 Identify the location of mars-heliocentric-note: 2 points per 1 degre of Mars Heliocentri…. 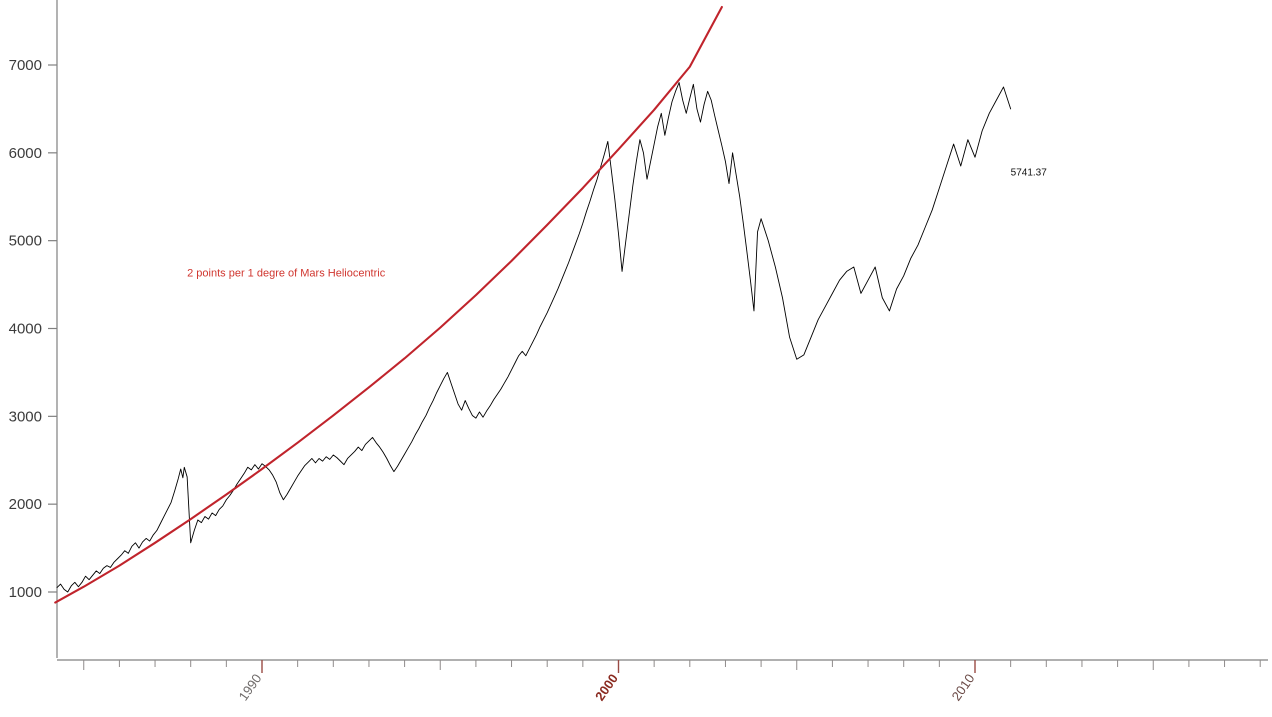
(286, 274).